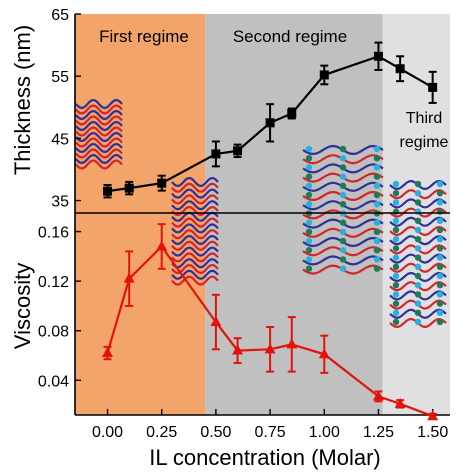  I want to click on thickness-tick-label: 55, so click(60, 77).